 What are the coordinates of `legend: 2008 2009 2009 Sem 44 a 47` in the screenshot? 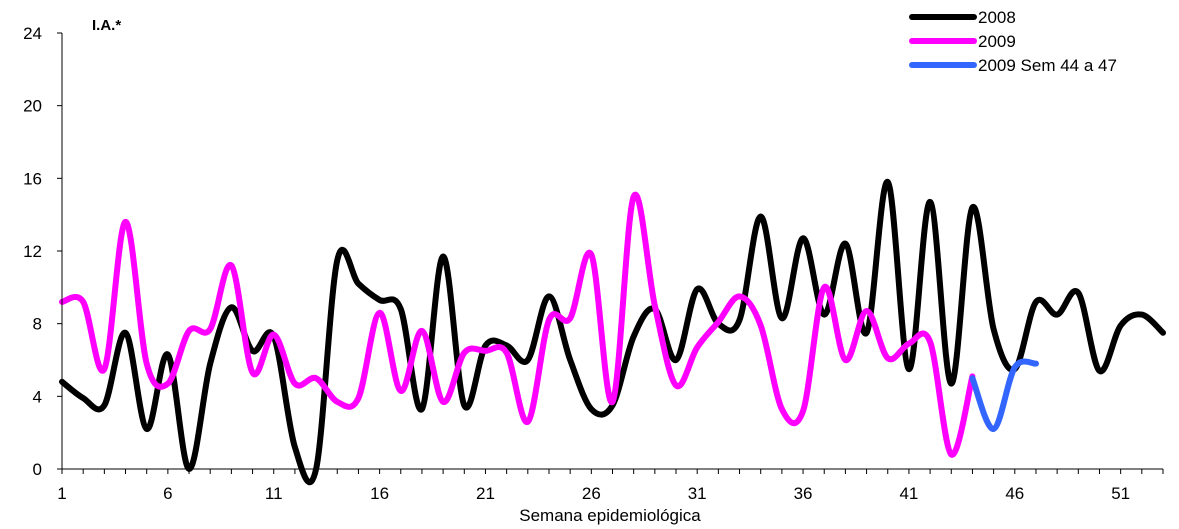 It's located at (1013, 41).